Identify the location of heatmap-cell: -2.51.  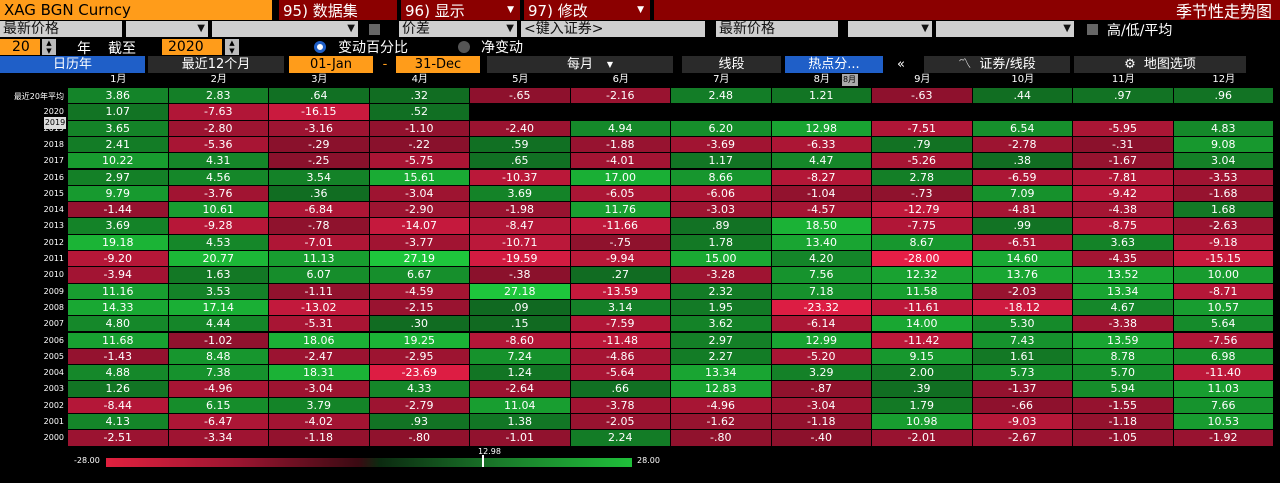
(118, 438).